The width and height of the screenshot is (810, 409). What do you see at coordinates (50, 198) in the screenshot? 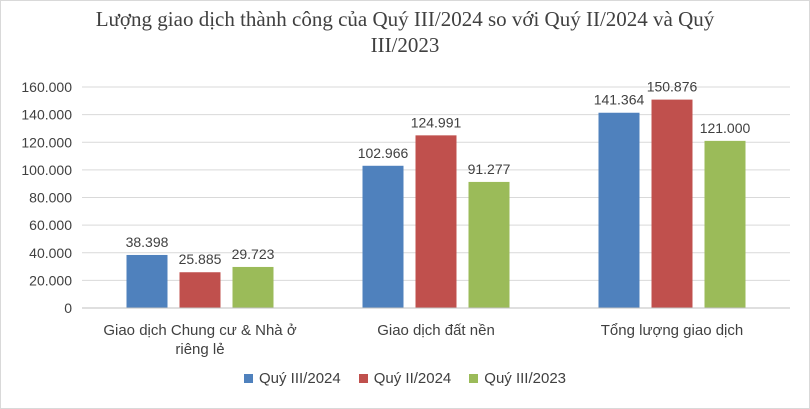
I see `y-tick-label: 80.000` at bounding box center [50, 198].